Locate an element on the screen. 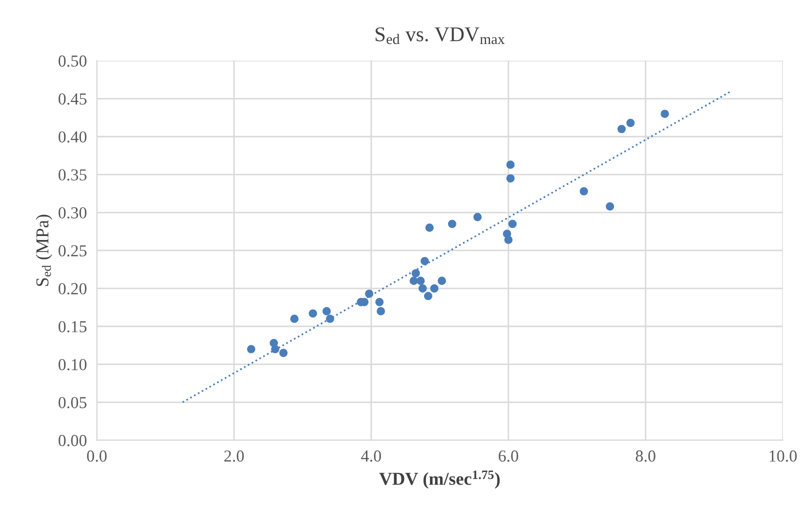 Image resolution: width=807 pixels, height=506 pixels. x-tick-label: 10.0 is located at coordinates (783, 456).